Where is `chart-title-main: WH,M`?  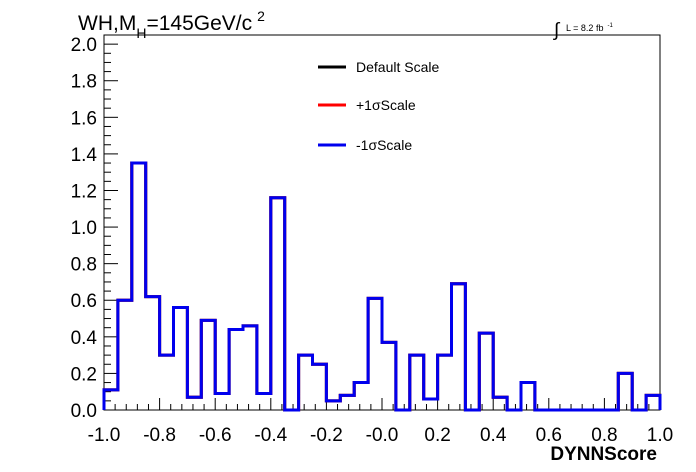
chart-title-main: WH,M is located at coordinates (107, 23).